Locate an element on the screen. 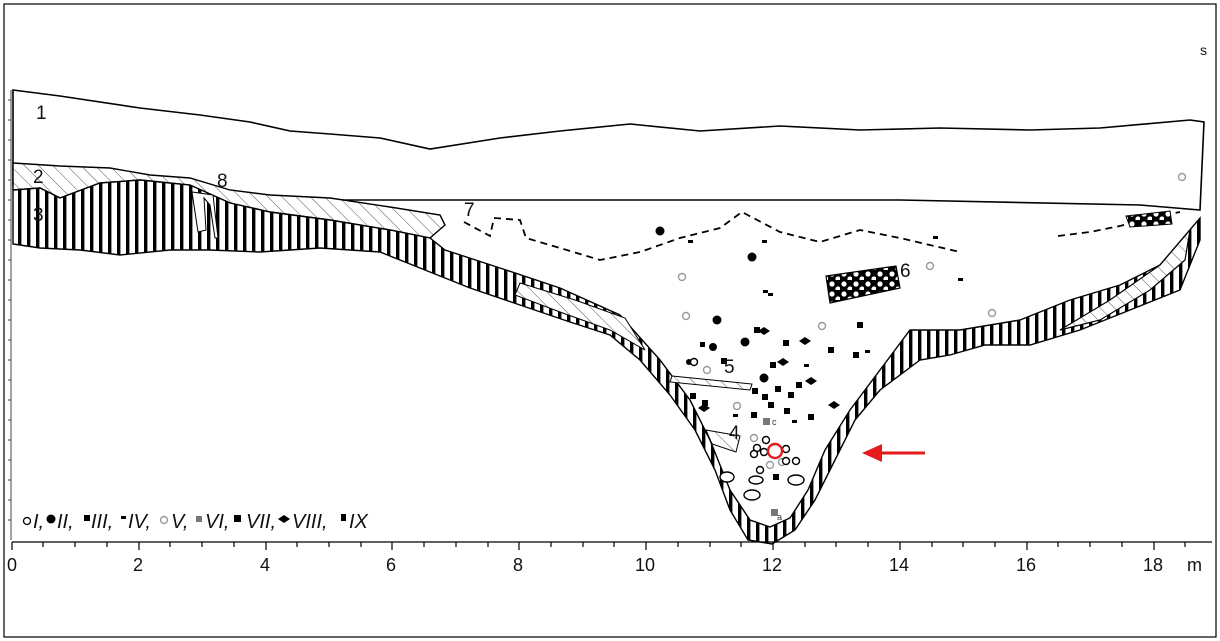  highlighted-find is located at coordinates (775, 451).